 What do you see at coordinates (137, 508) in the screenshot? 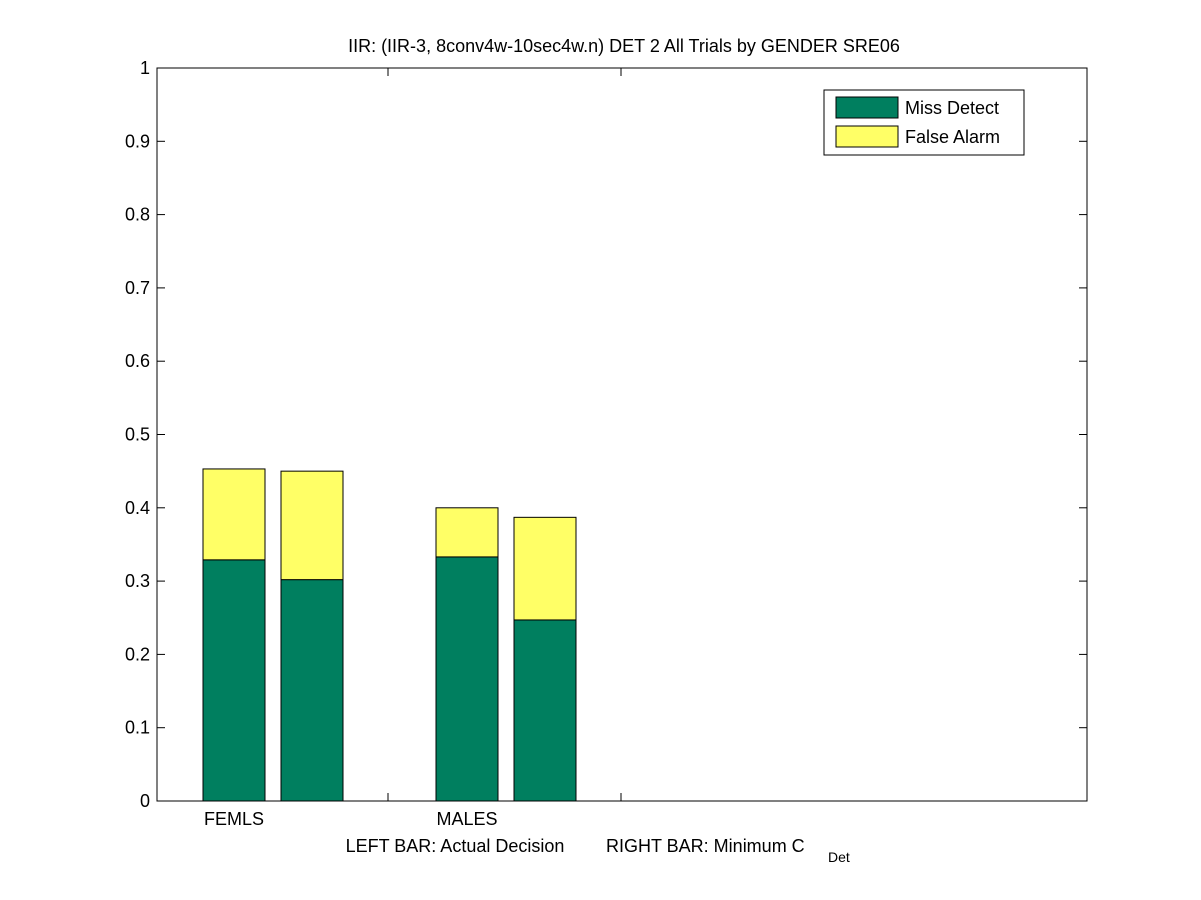
I see `y-tick-label: 0.4` at bounding box center [137, 508].